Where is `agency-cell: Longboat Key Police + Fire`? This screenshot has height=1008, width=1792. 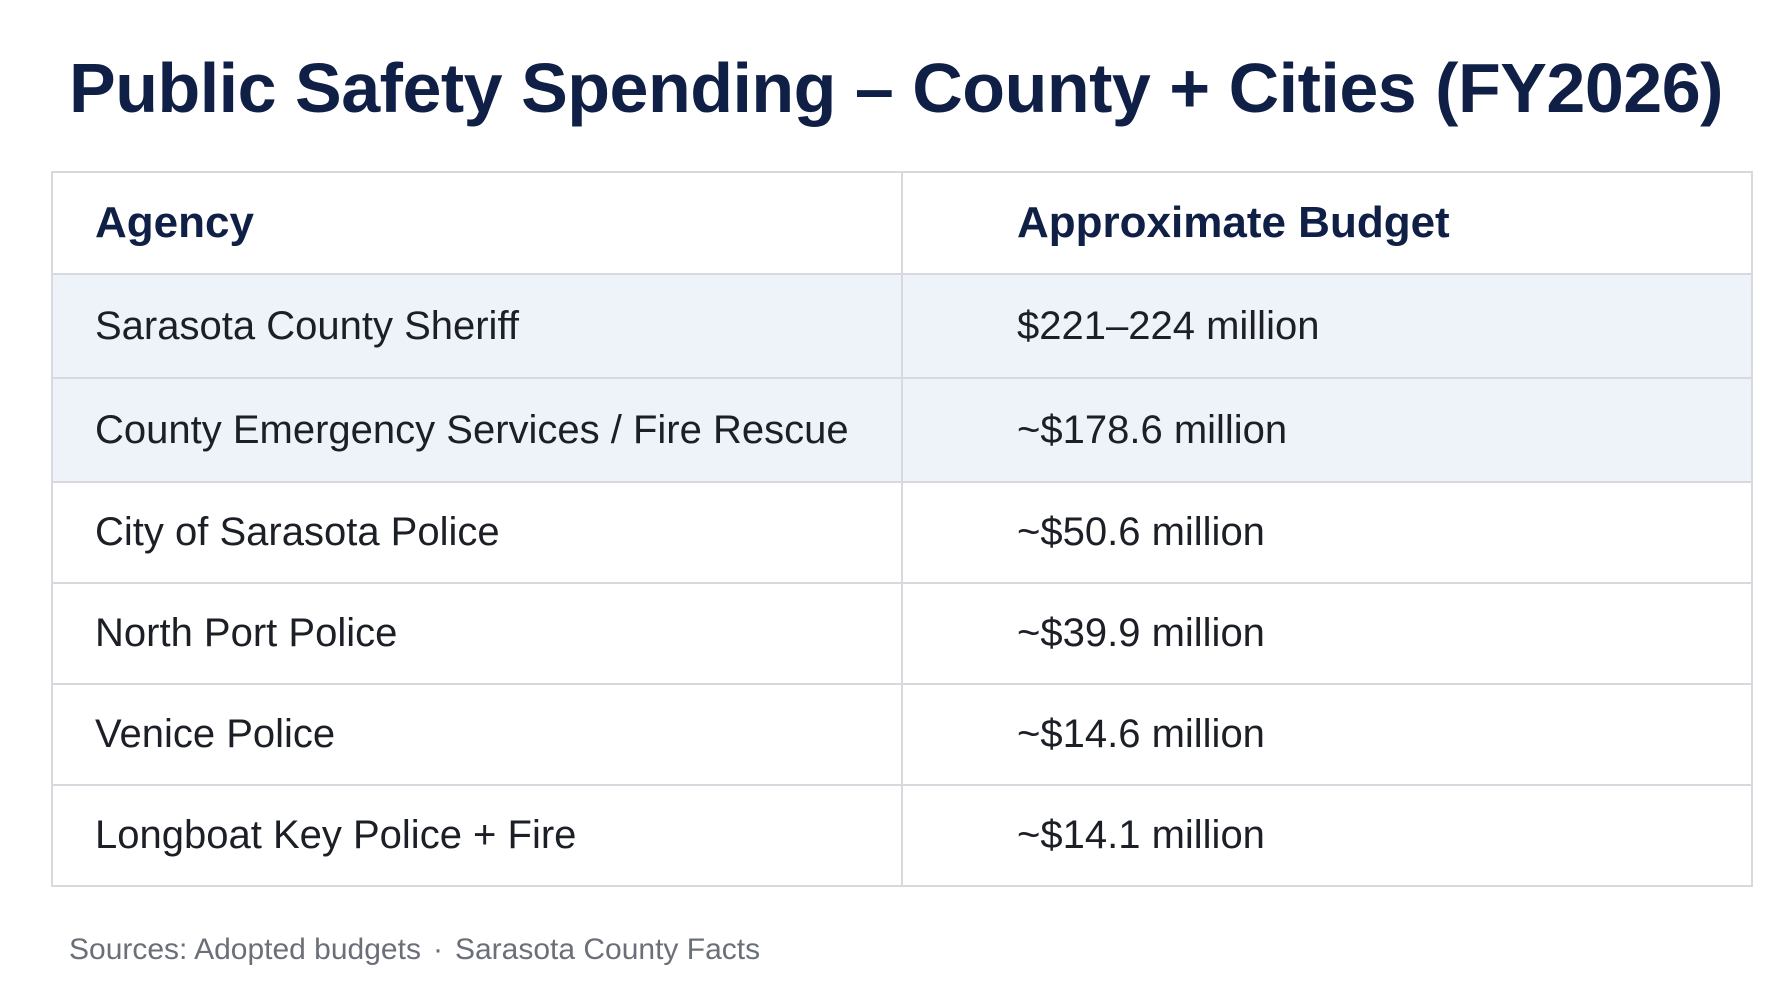 agency-cell: Longboat Key Police + Fire is located at coordinates (477, 835).